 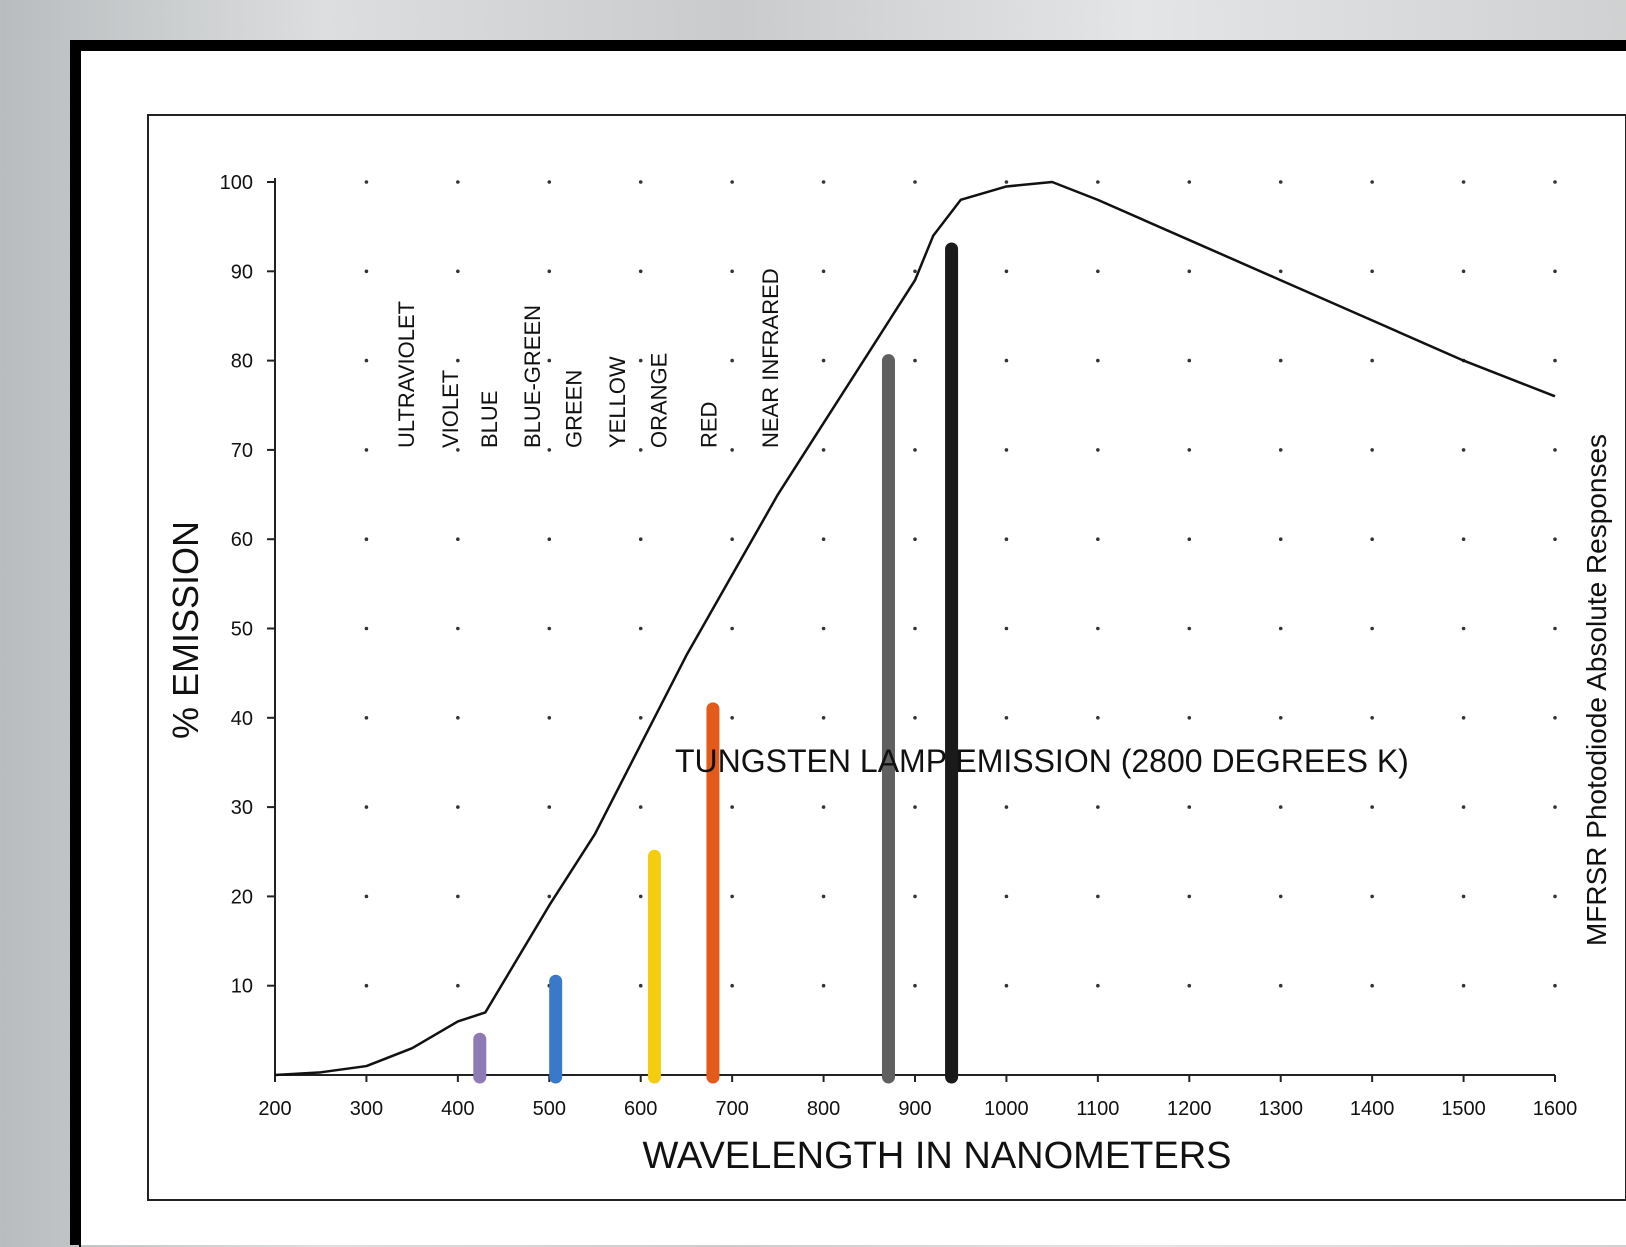 I want to click on x-tick-label: 200, so click(x=274, y=1109).